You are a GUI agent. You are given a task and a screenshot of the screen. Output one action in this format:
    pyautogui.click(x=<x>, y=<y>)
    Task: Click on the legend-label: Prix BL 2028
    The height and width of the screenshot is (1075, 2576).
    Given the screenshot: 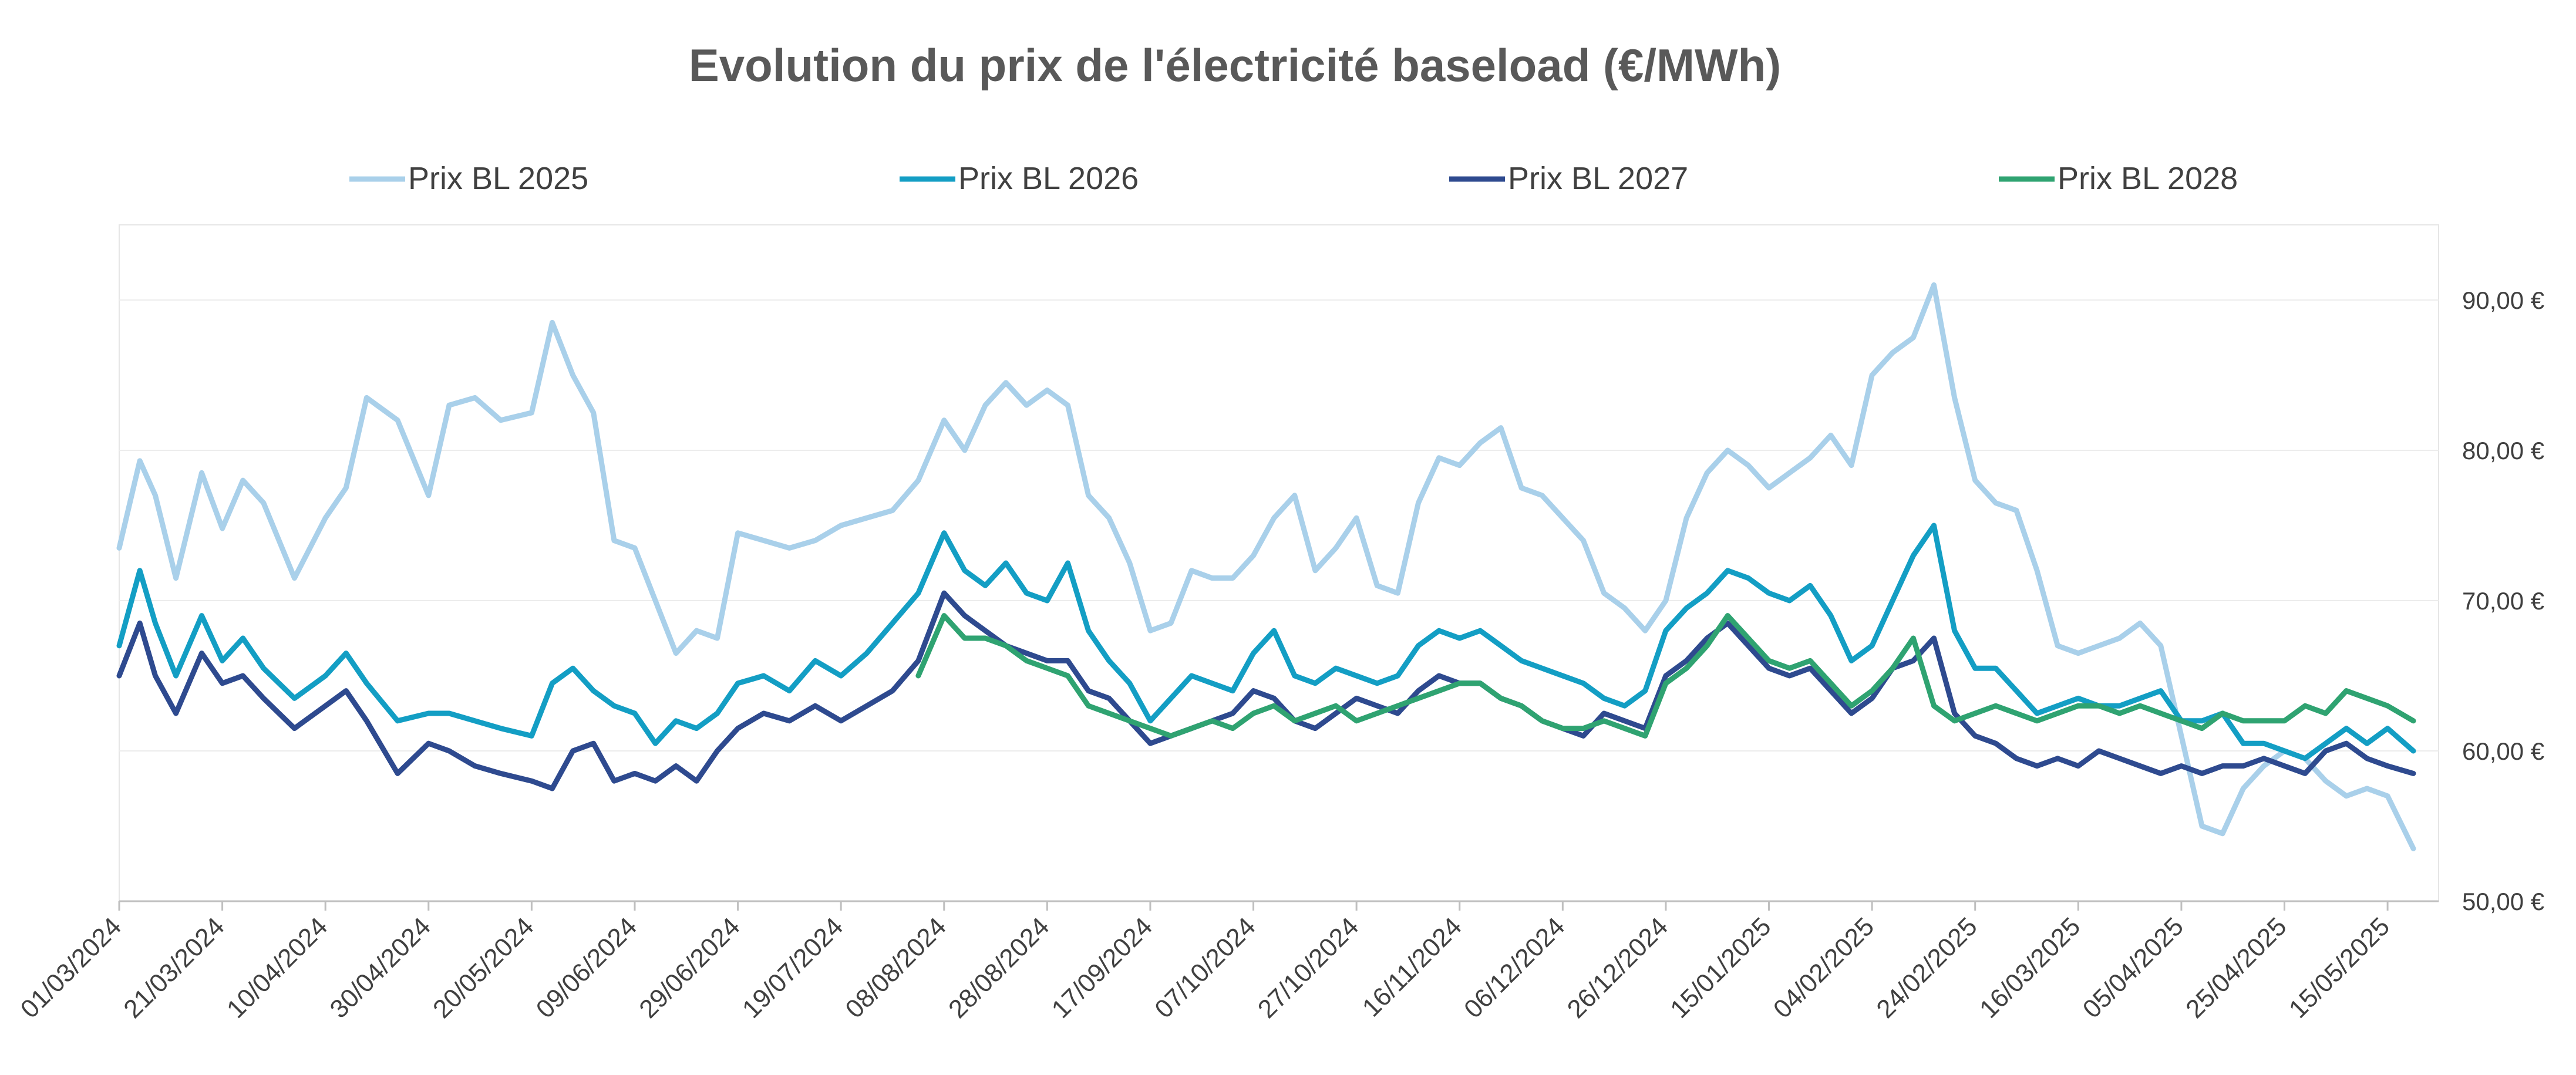 What is the action you would take?
    pyautogui.click(x=2148, y=179)
    